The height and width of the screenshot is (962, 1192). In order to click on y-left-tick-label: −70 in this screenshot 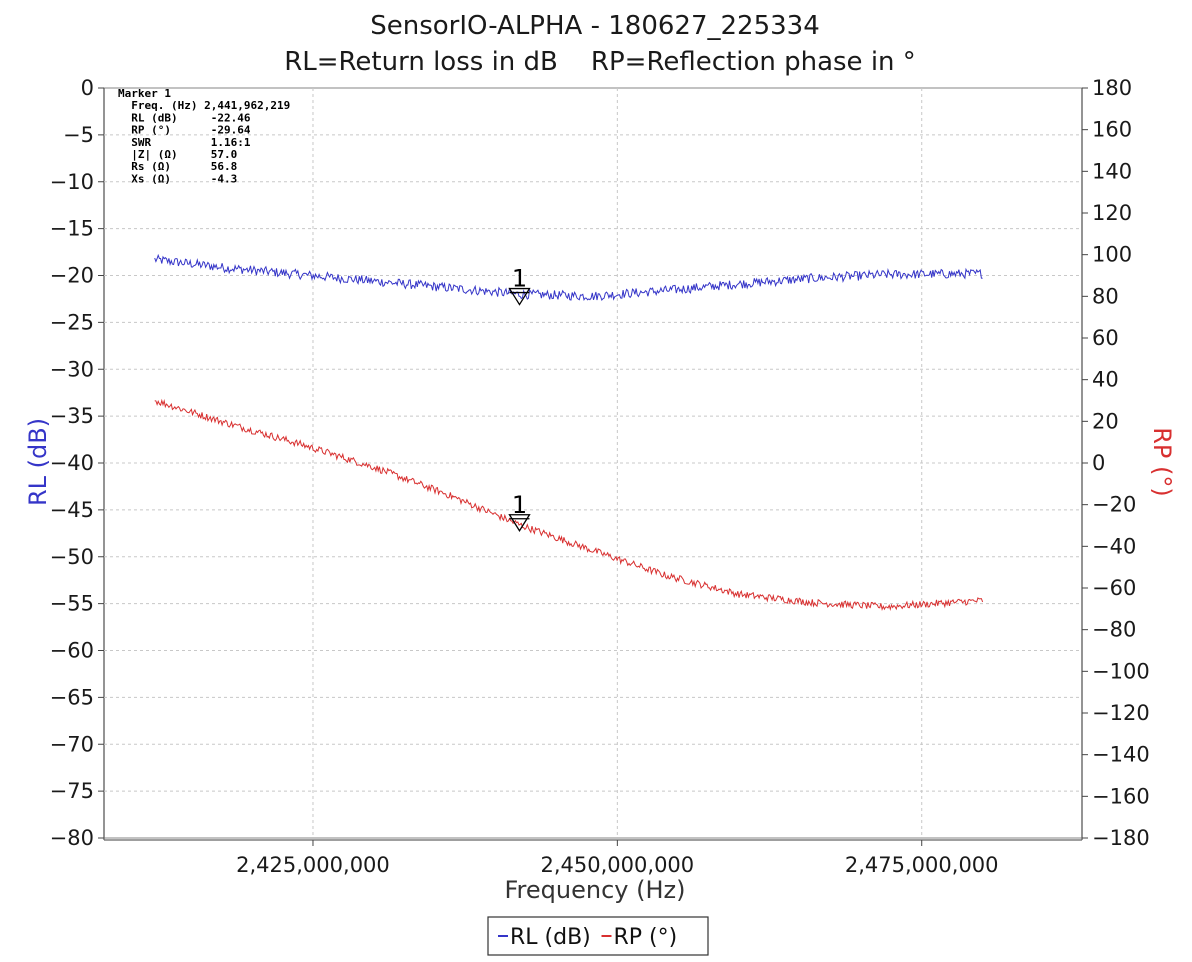, I will do `click(72, 744)`.